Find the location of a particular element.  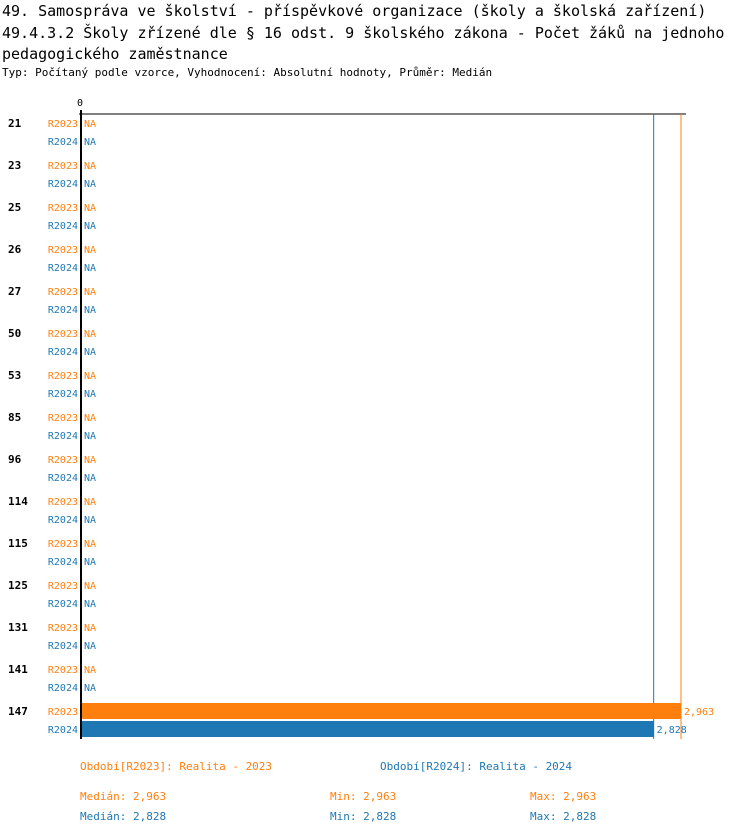

stat-r2023-min: Min: 2,963 is located at coordinates (363, 796).